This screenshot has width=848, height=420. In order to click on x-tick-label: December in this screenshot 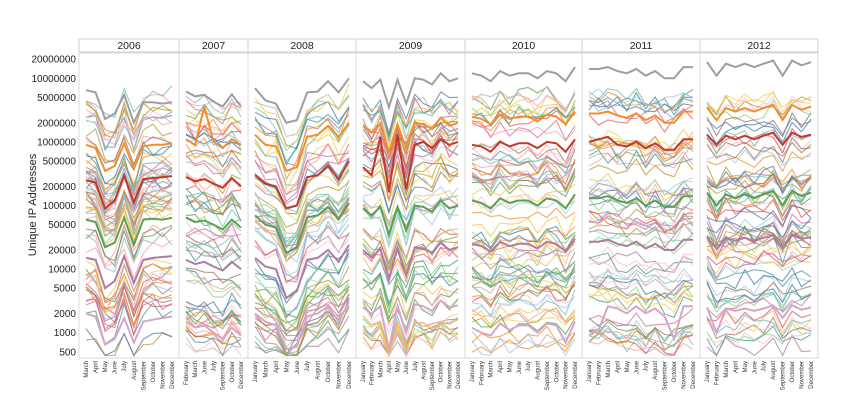, I will do `click(242, 375)`.